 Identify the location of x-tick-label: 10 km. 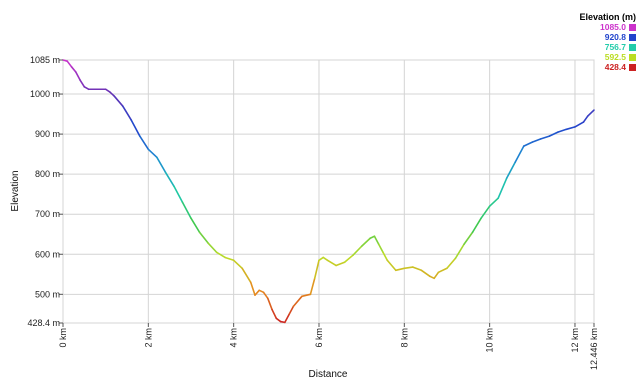
(490, 340).